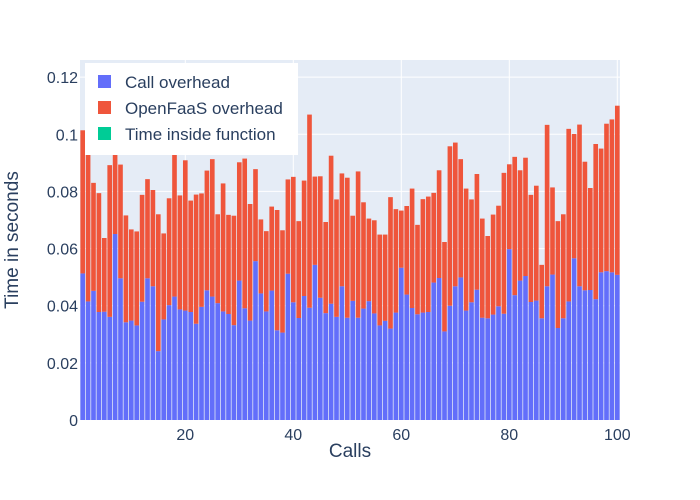  I want to click on legend-item-call-overhead: Call overhead, so click(164, 82).